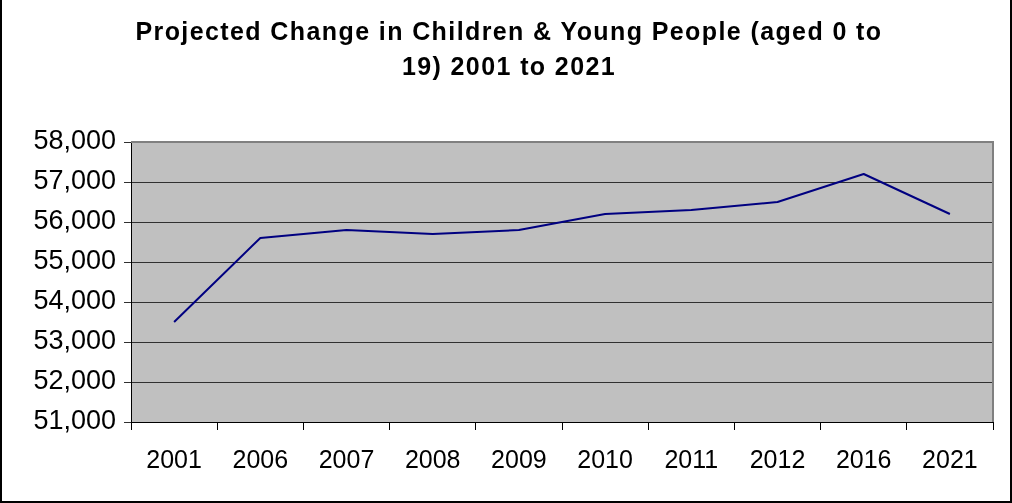 The image size is (1012, 503). I want to click on x-tick-label: 2009, so click(519, 458).